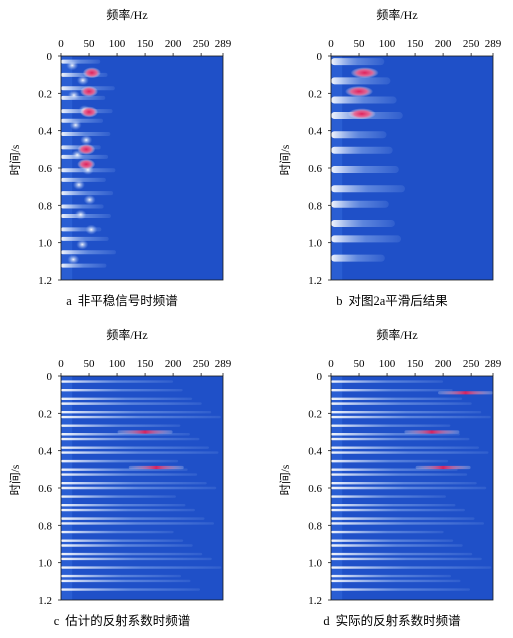 The width and height of the screenshot is (513, 638). What do you see at coordinates (128, 300) in the screenshot?
I see `caption-text: 非平稳信号时频谱` at bounding box center [128, 300].